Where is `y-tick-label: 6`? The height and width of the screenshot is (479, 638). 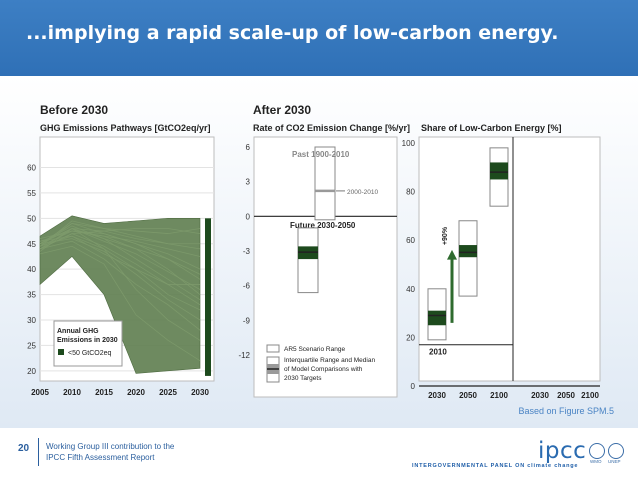
y-tick-label: 6 is located at coordinates (248, 147).